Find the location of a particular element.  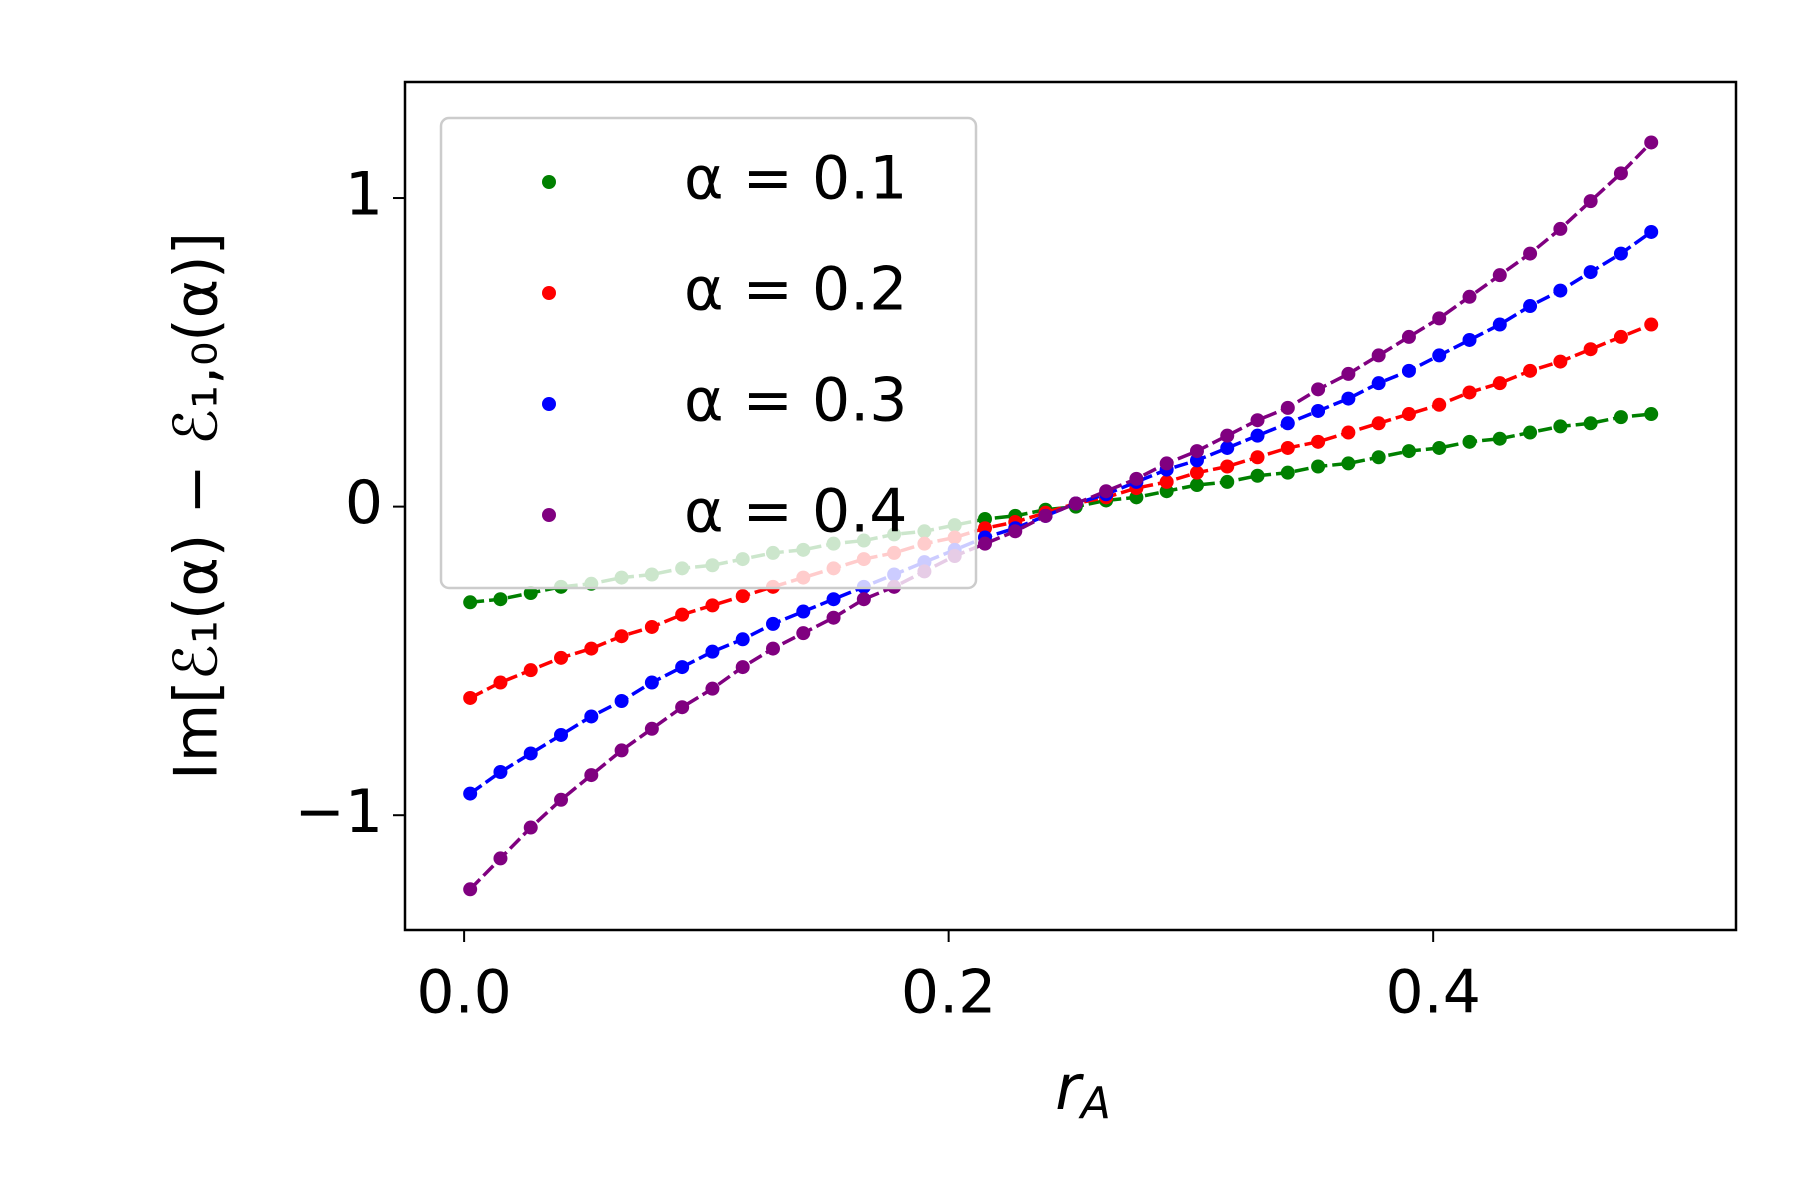

x-axis-label: rA is located at coordinates (1083, 1090).